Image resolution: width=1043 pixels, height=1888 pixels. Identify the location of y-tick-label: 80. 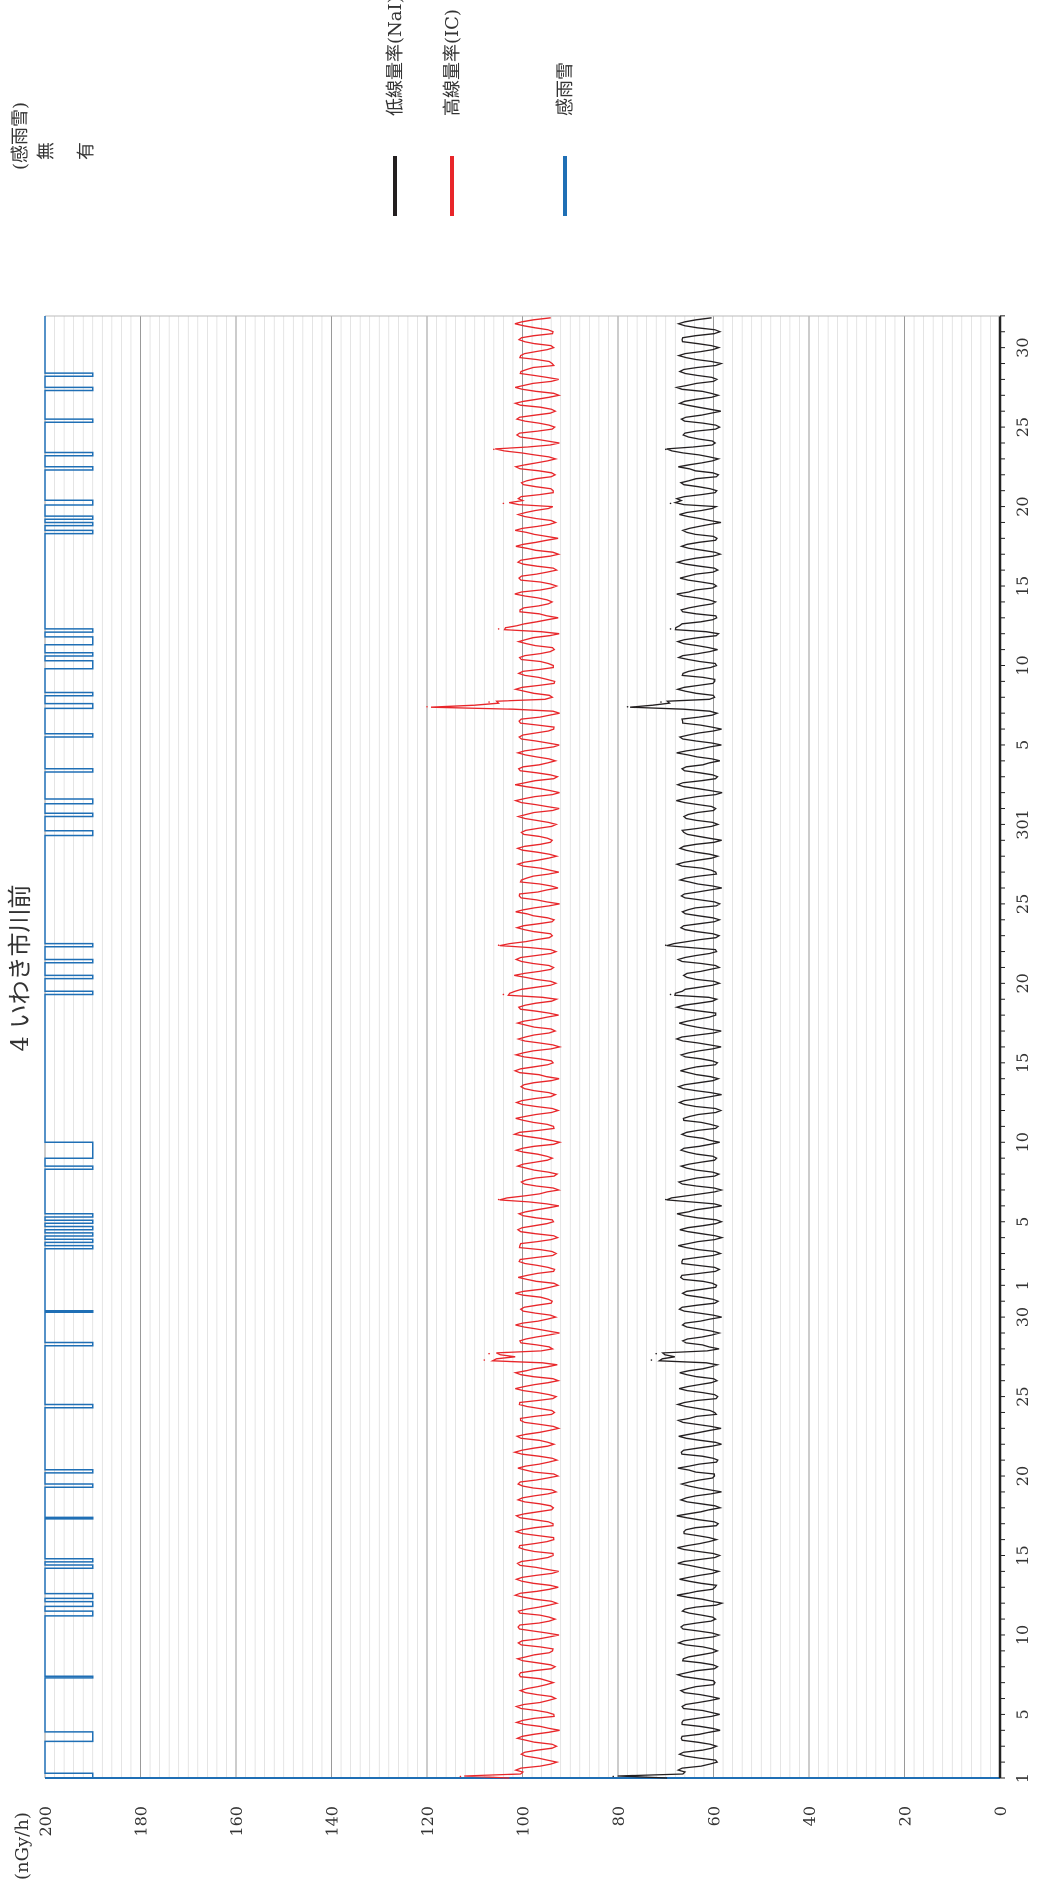
(618, 1816).